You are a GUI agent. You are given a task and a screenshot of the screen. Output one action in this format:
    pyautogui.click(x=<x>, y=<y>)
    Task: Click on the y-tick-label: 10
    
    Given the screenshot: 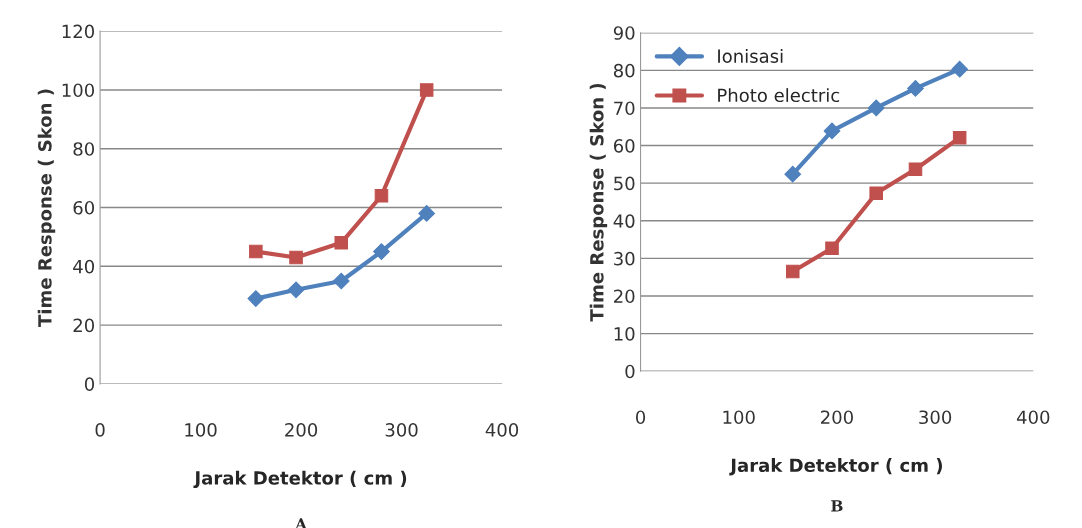 What is the action you would take?
    pyautogui.click(x=624, y=334)
    